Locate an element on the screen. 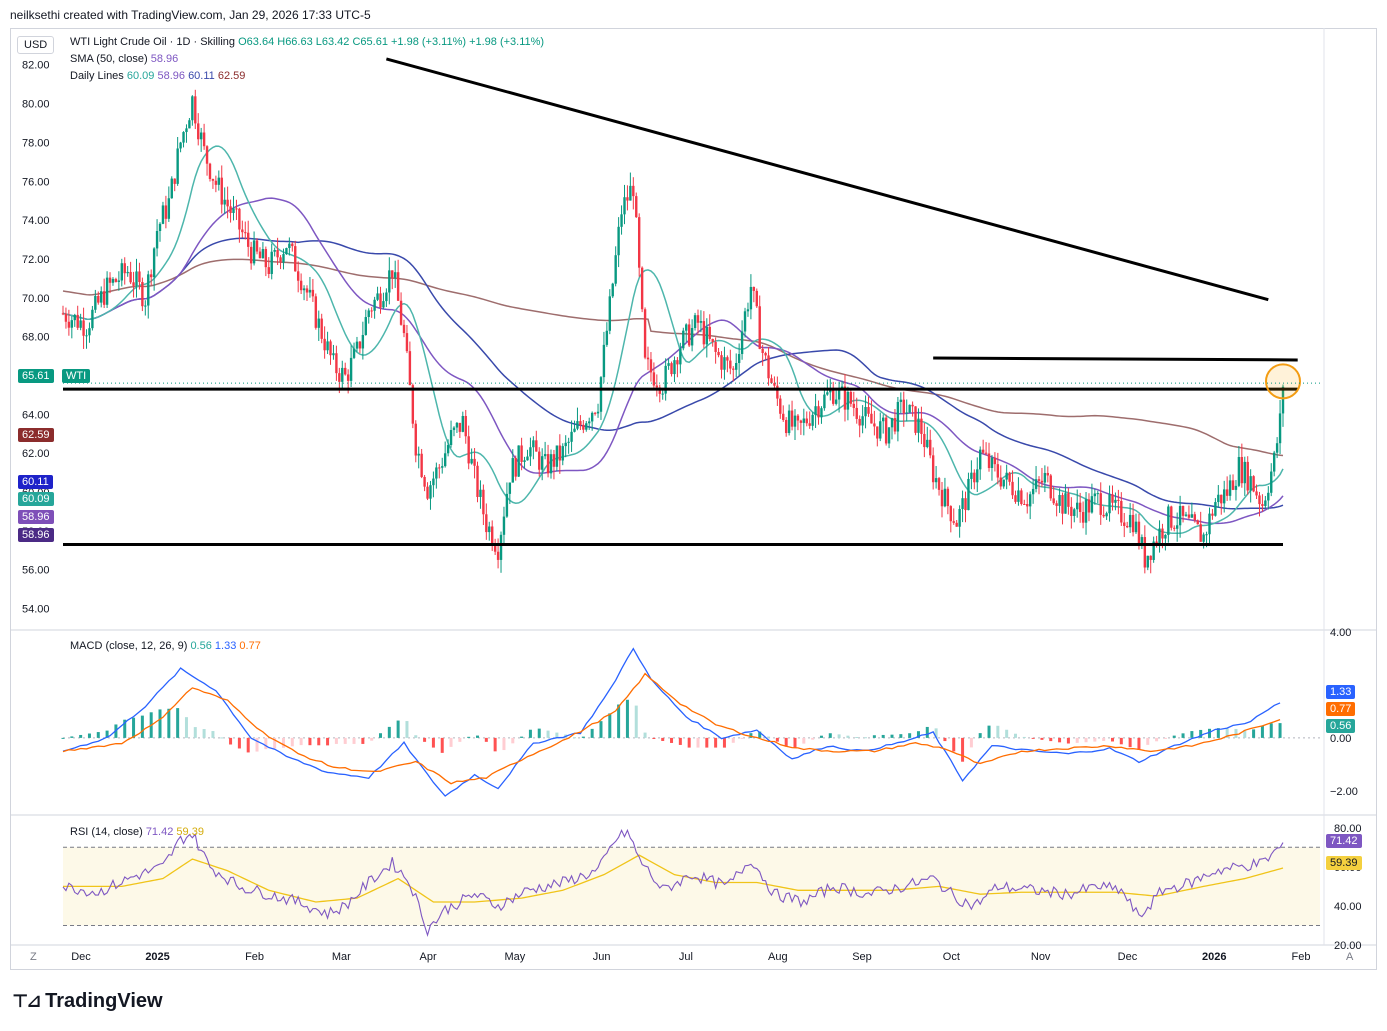  legend-sma: SMA (50, close) 58.96 is located at coordinates (124, 59).